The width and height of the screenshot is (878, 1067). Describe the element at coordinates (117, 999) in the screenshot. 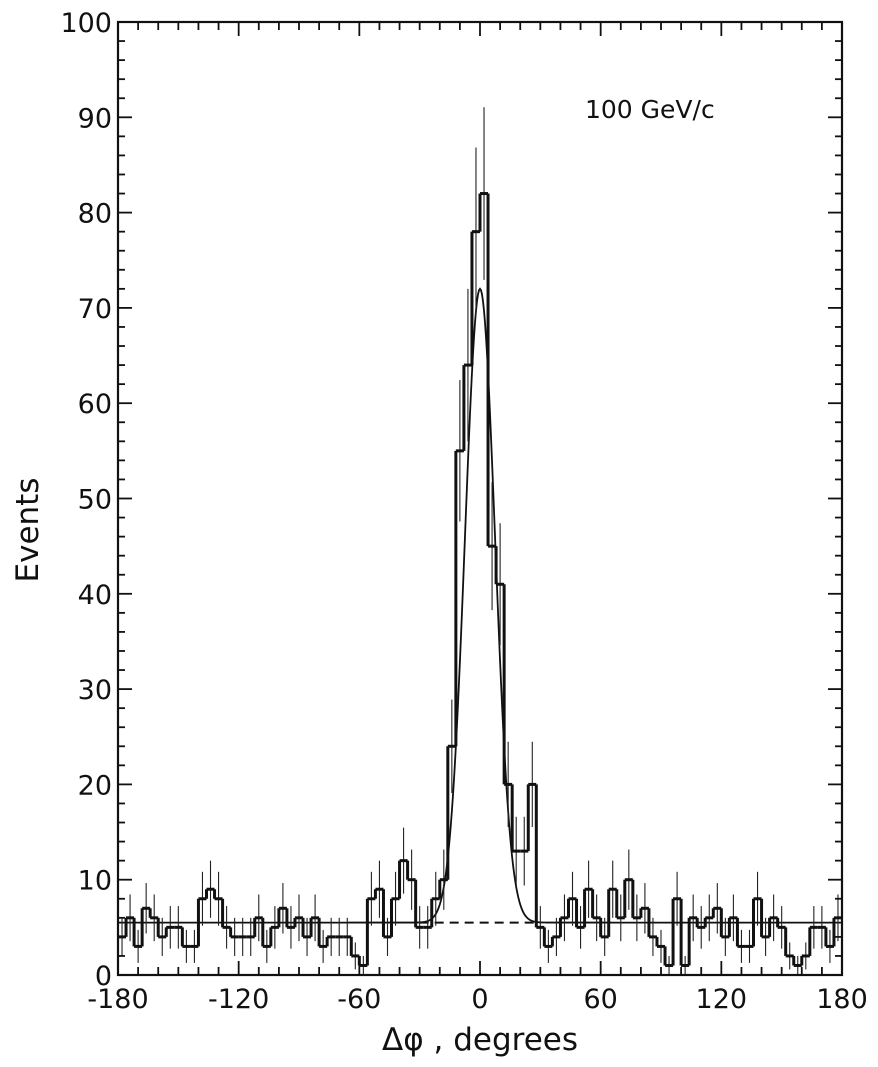

I see `x-tick-label: -180` at that location.